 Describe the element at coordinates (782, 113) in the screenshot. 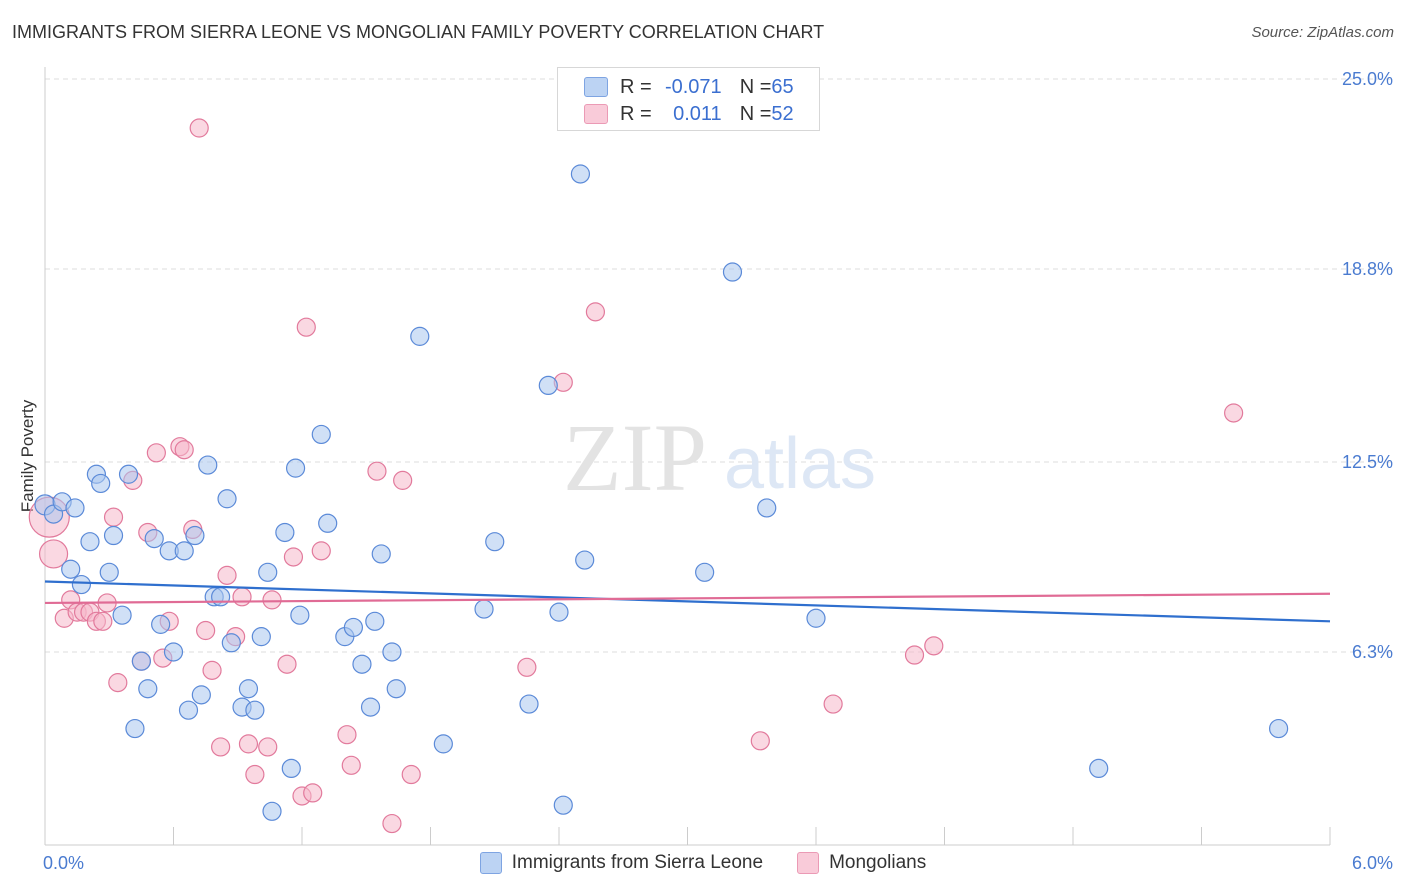

I see `n-value: 52` at that location.